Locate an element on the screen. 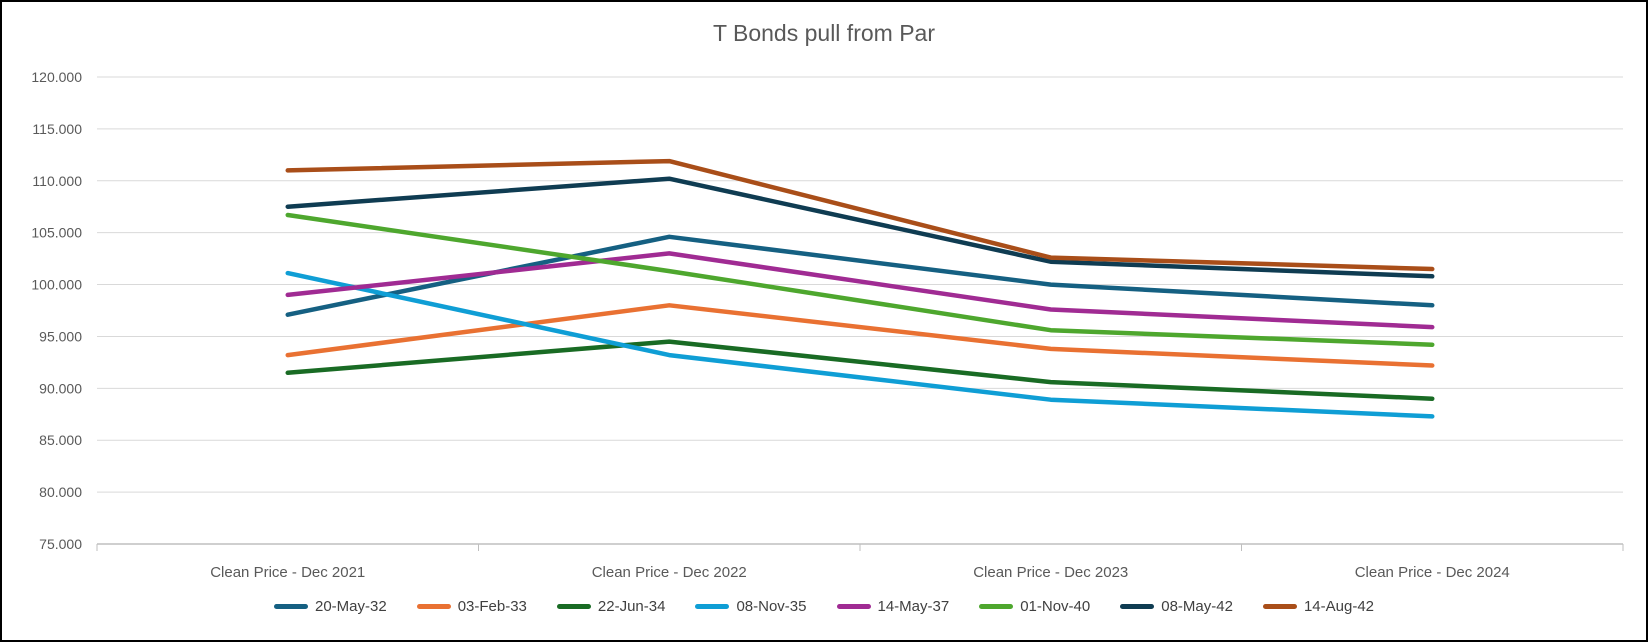 The height and width of the screenshot is (642, 1648). y-axis-tick-label: 110.000 is located at coordinates (57, 181).